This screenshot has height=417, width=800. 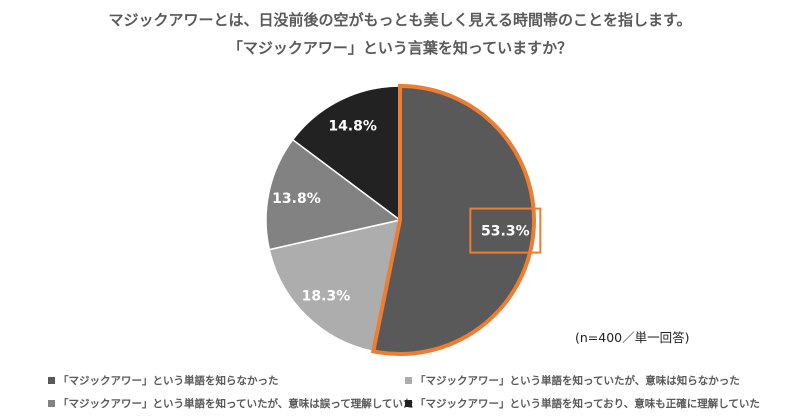 What do you see at coordinates (577, 381) in the screenshot?
I see `legend-label: 「マジックアワー」という単語を知っていたが、意味は知らなかった` at bounding box center [577, 381].